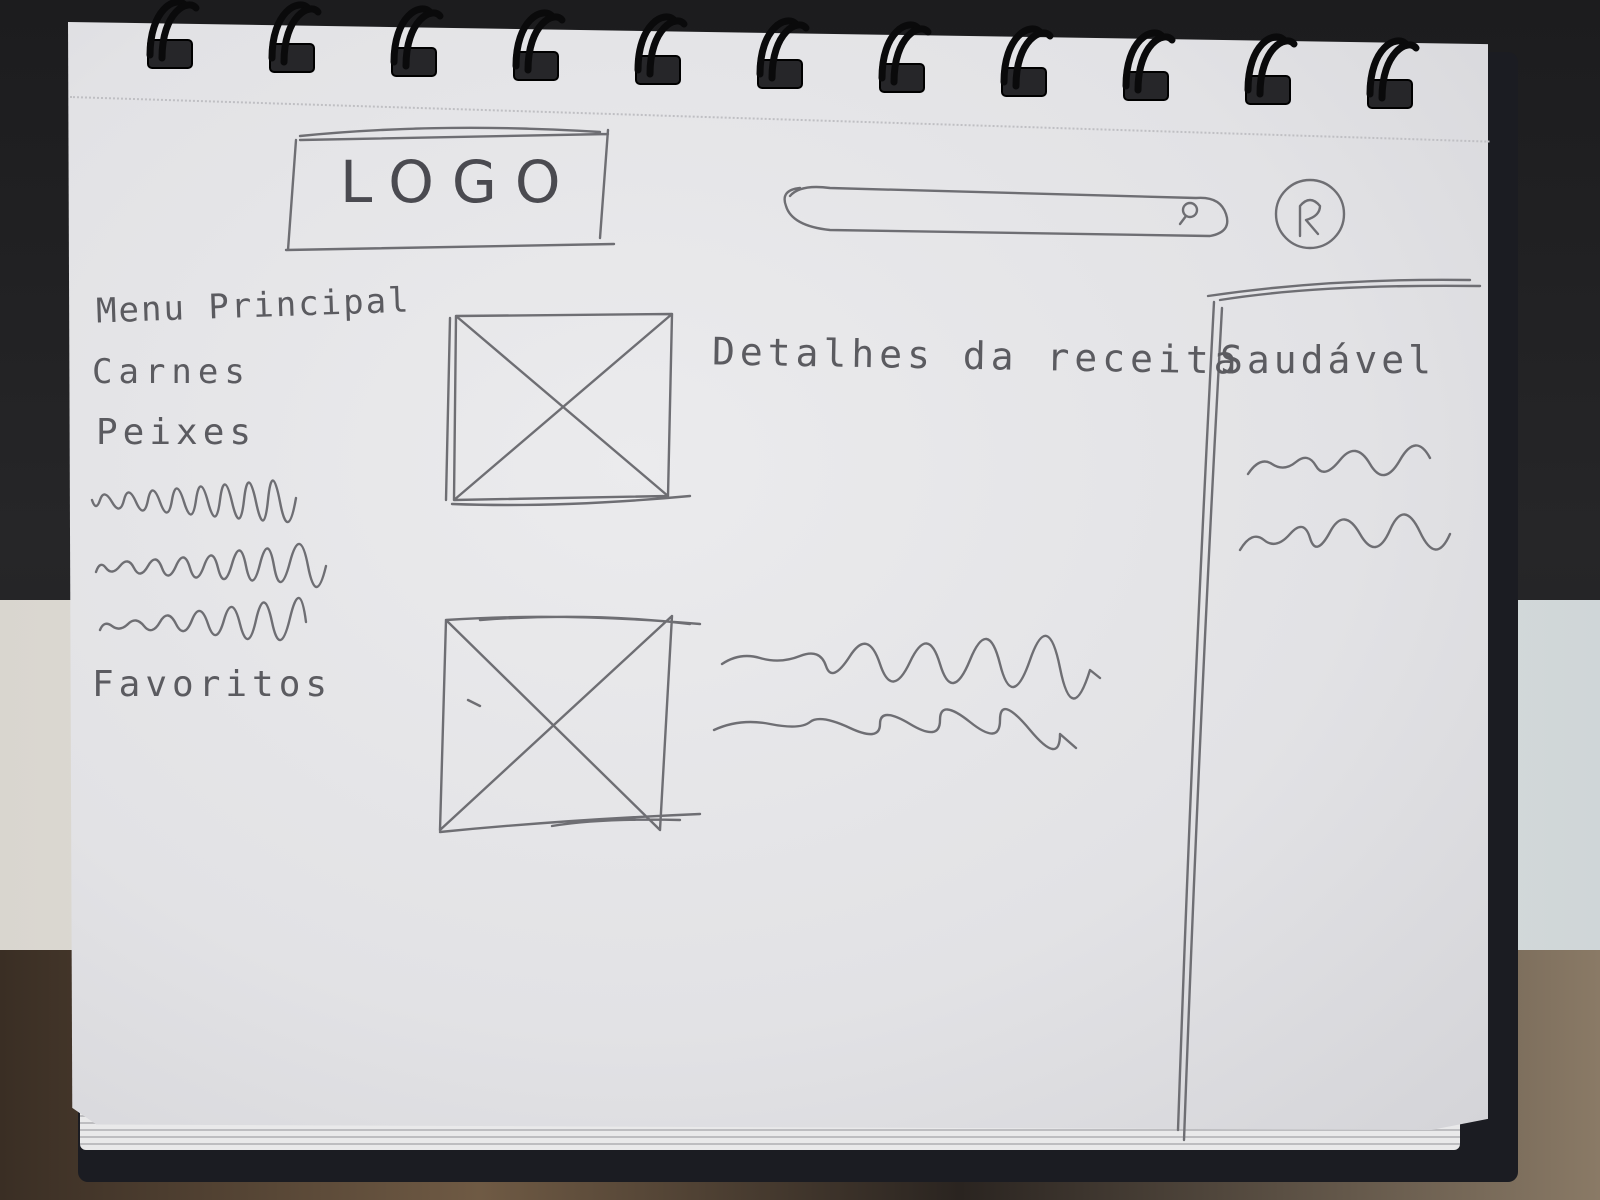  I want to click on sidebar-item-peixes: Peixes, so click(176, 432).